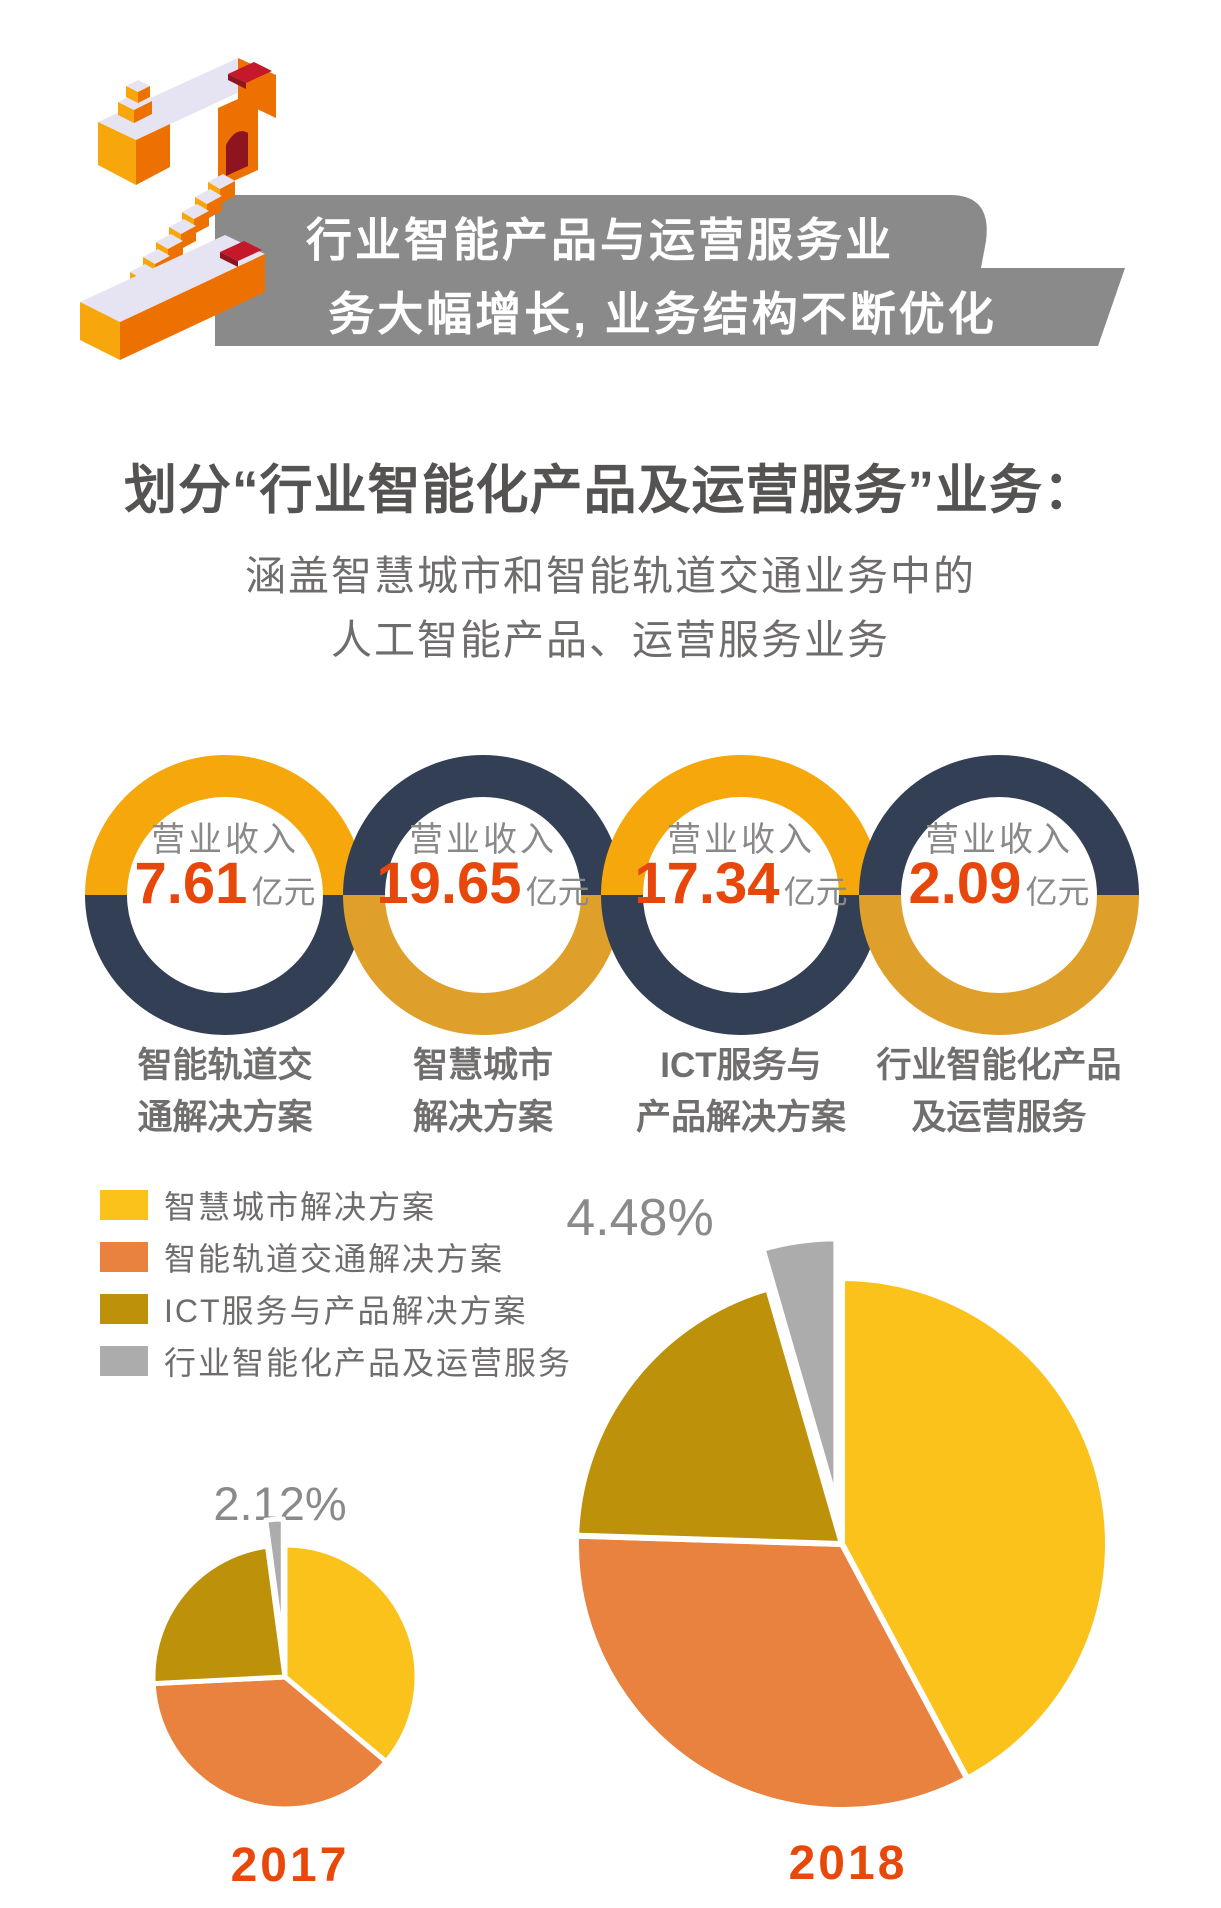 This screenshot has width=1221, height=1908. I want to click on legend-swatch-smart-city, so click(124, 1205).